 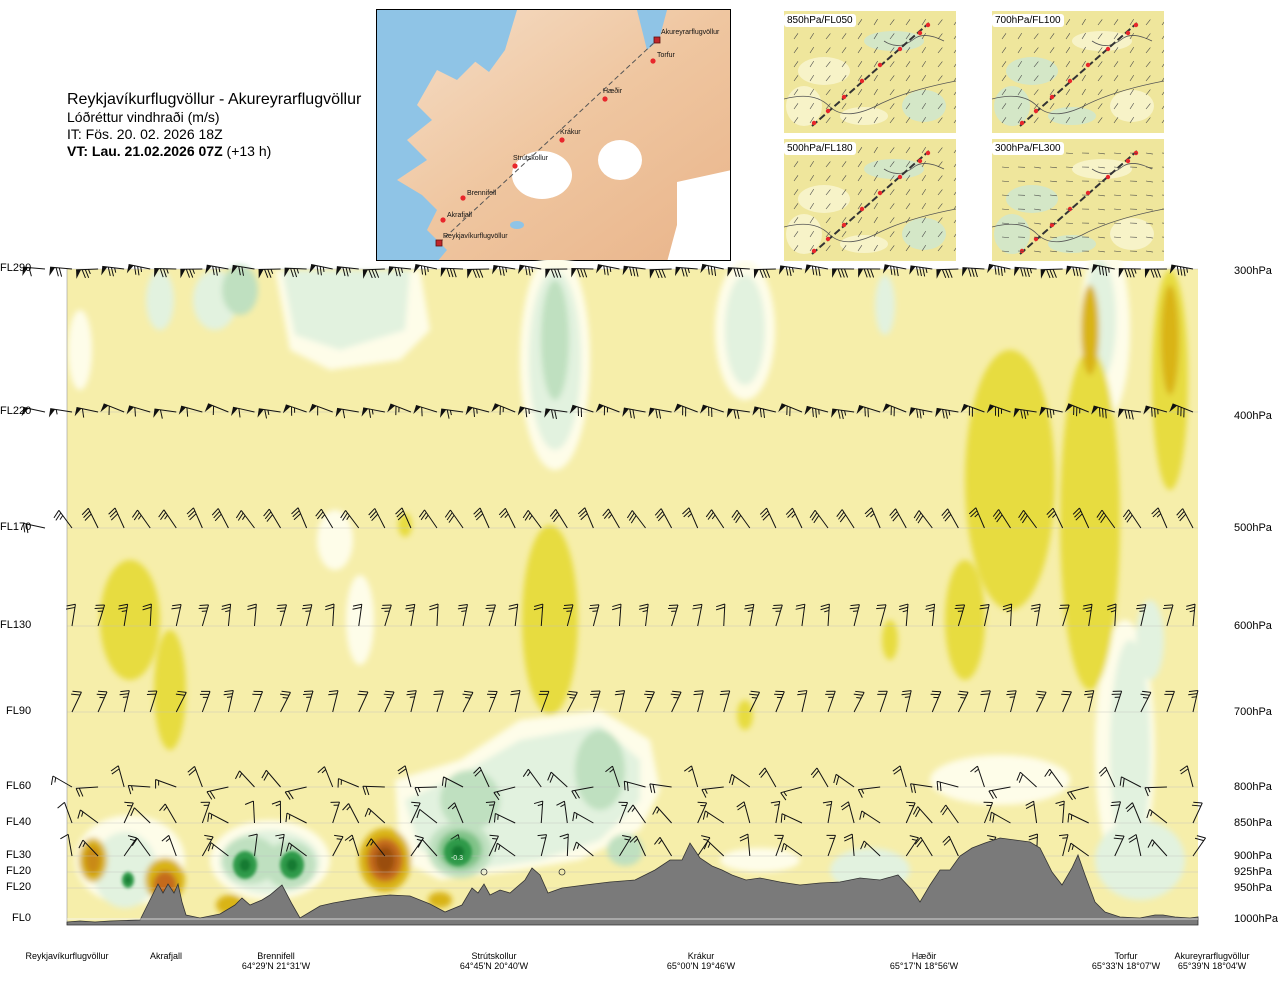 I want to click on inset-coastline, so click(x=914, y=40).